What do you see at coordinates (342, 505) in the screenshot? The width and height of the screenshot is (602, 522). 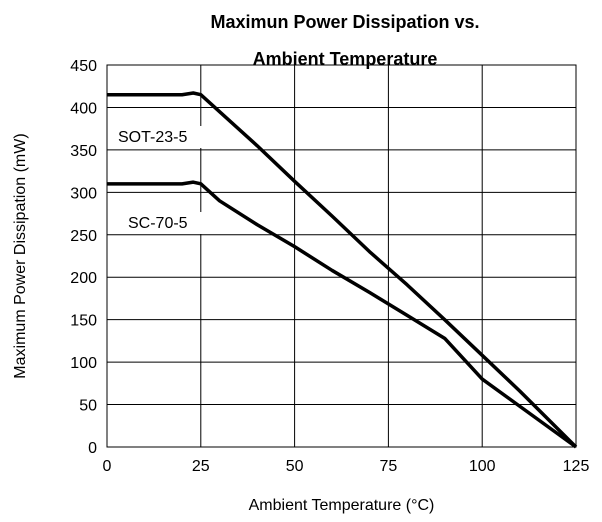 I see `x-axis-label: Ambient Temperature (°C)` at bounding box center [342, 505].